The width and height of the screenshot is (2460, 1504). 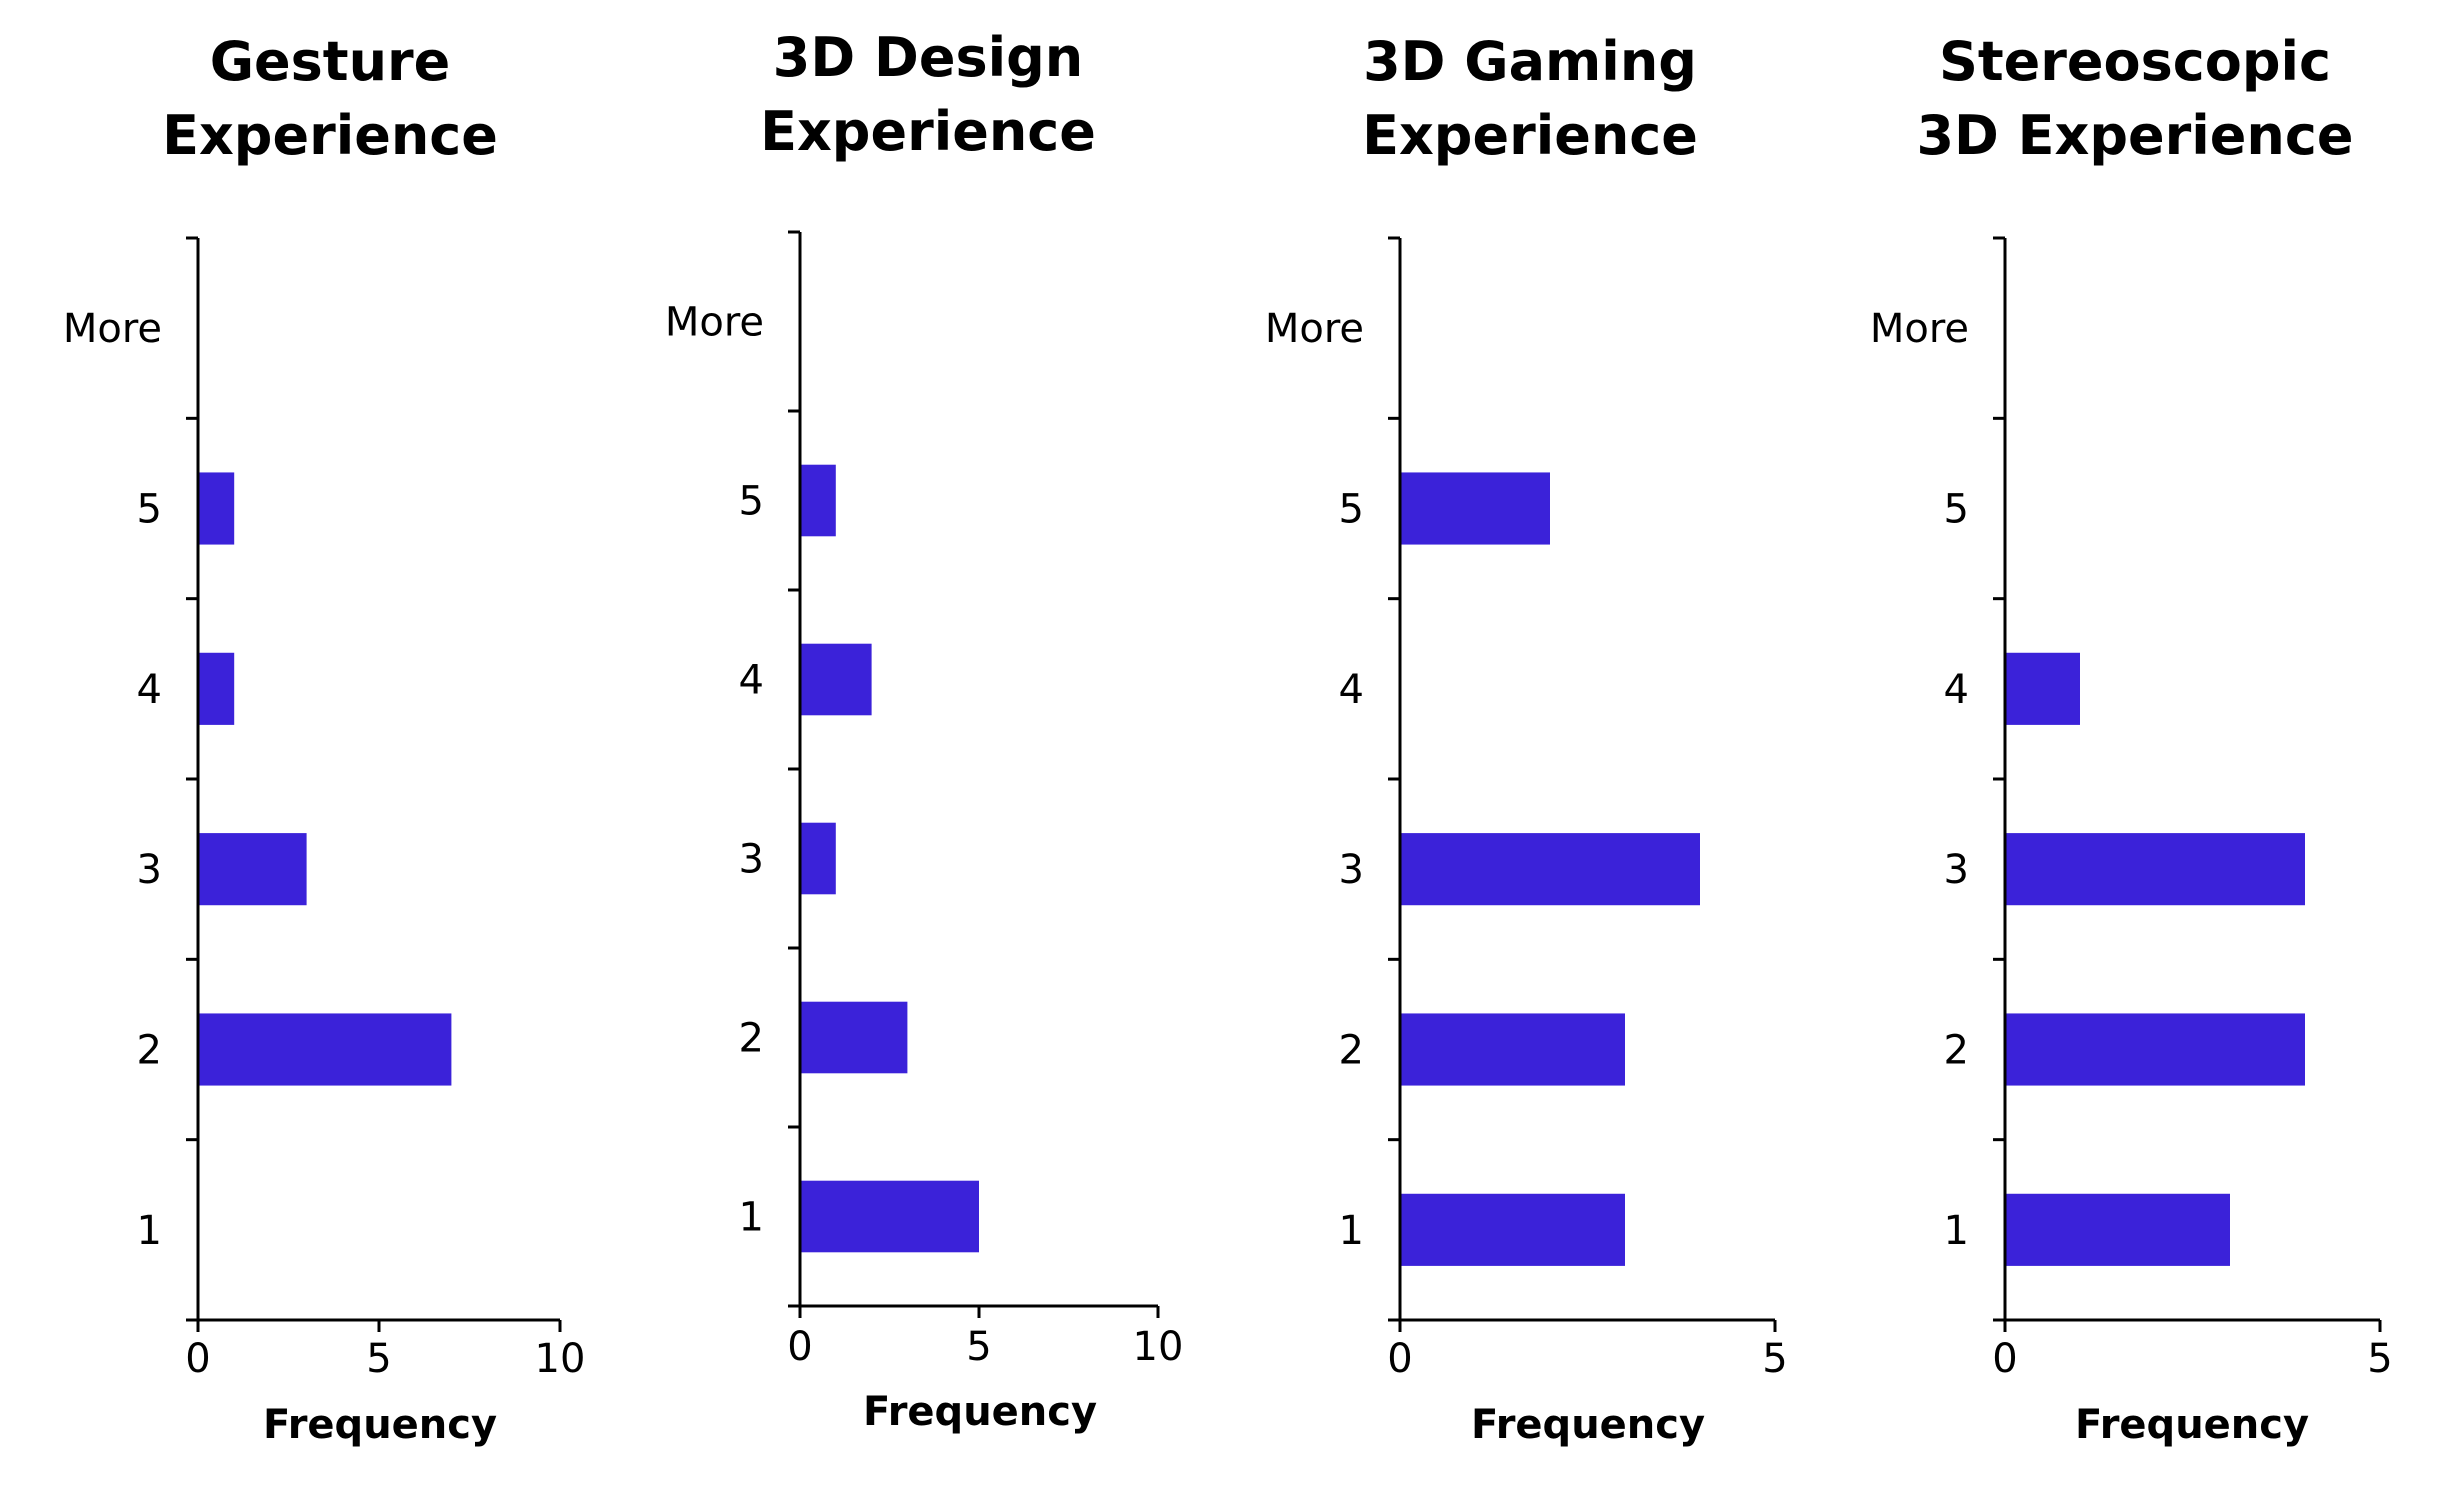 What do you see at coordinates (2135, 61) in the screenshot?
I see `chart-title-line-1: Stereoscopic` at bounding box center [2135, 61].